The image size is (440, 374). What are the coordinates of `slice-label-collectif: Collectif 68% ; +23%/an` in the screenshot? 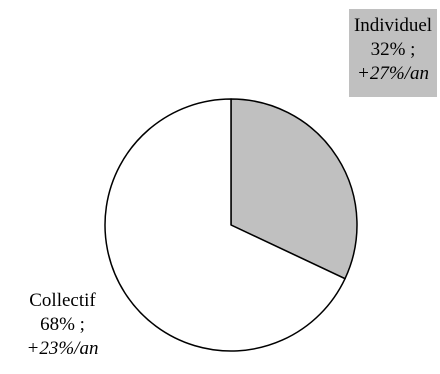 It's located at (62, 325).